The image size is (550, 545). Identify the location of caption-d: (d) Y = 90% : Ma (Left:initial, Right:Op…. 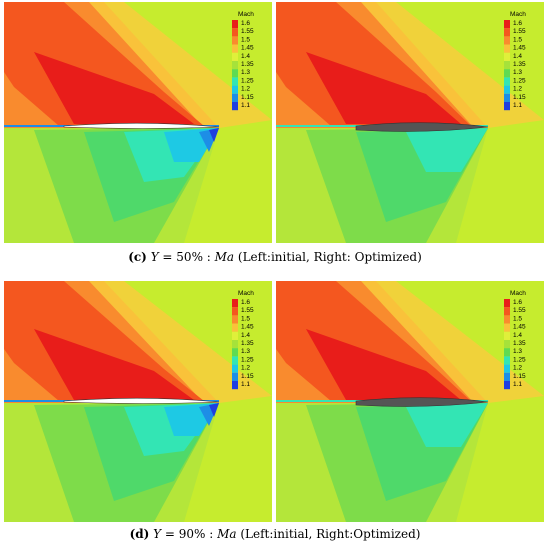
(275, 534).